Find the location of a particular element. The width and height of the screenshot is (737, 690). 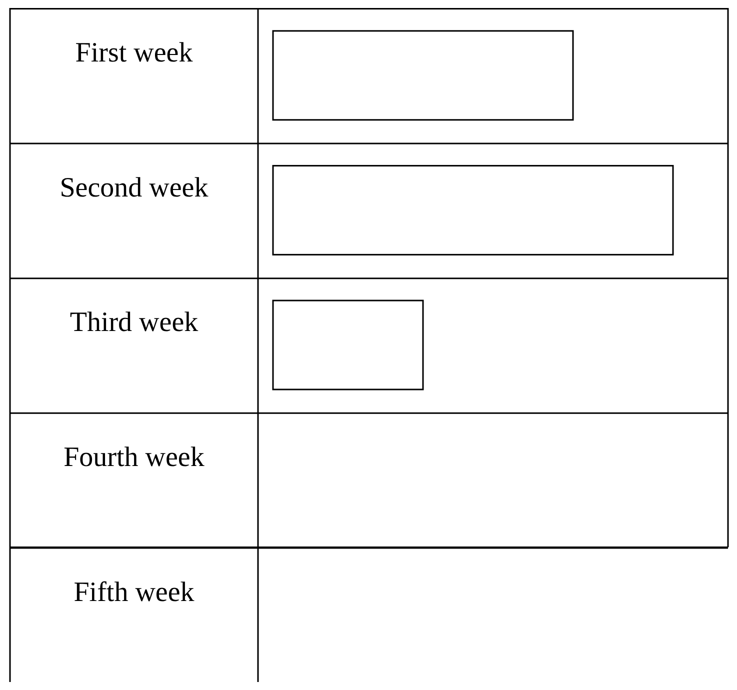

y-tick-label: Third week is located at coordinates (134, 322).